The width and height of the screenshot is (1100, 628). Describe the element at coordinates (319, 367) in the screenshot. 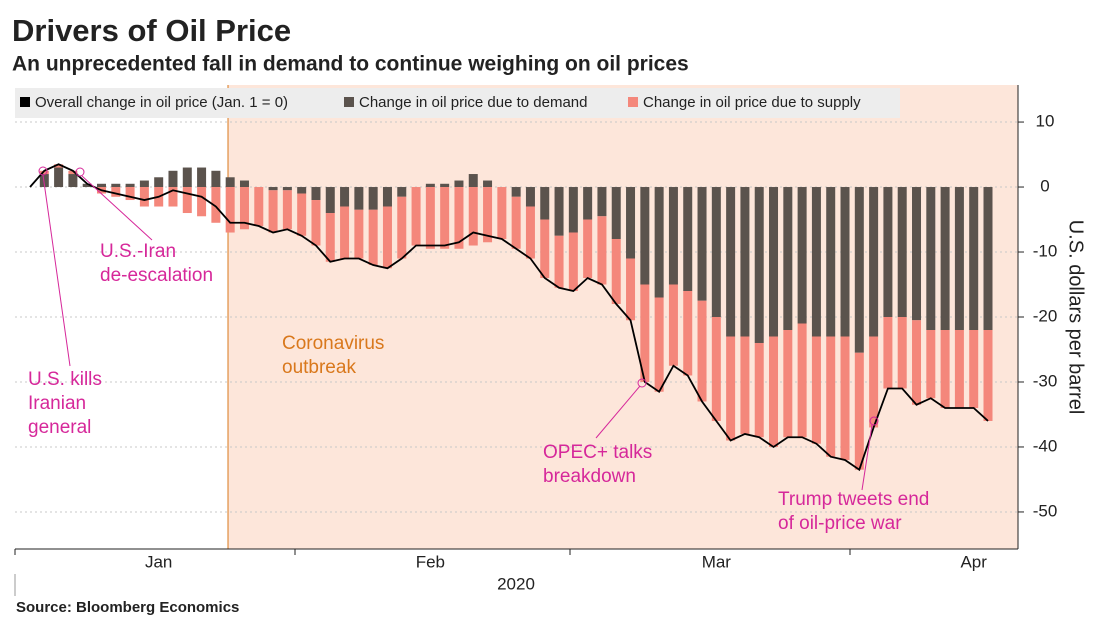

I see `annotation: outbreak` at that location.